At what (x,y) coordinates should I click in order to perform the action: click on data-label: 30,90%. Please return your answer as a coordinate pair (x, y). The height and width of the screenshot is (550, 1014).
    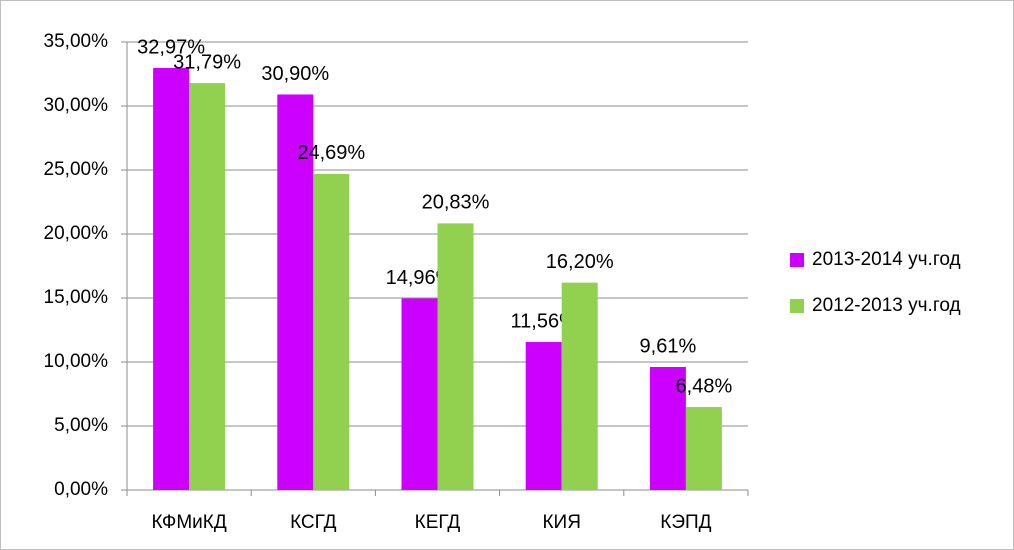
    Looking at the image, I should click on (295, 74).